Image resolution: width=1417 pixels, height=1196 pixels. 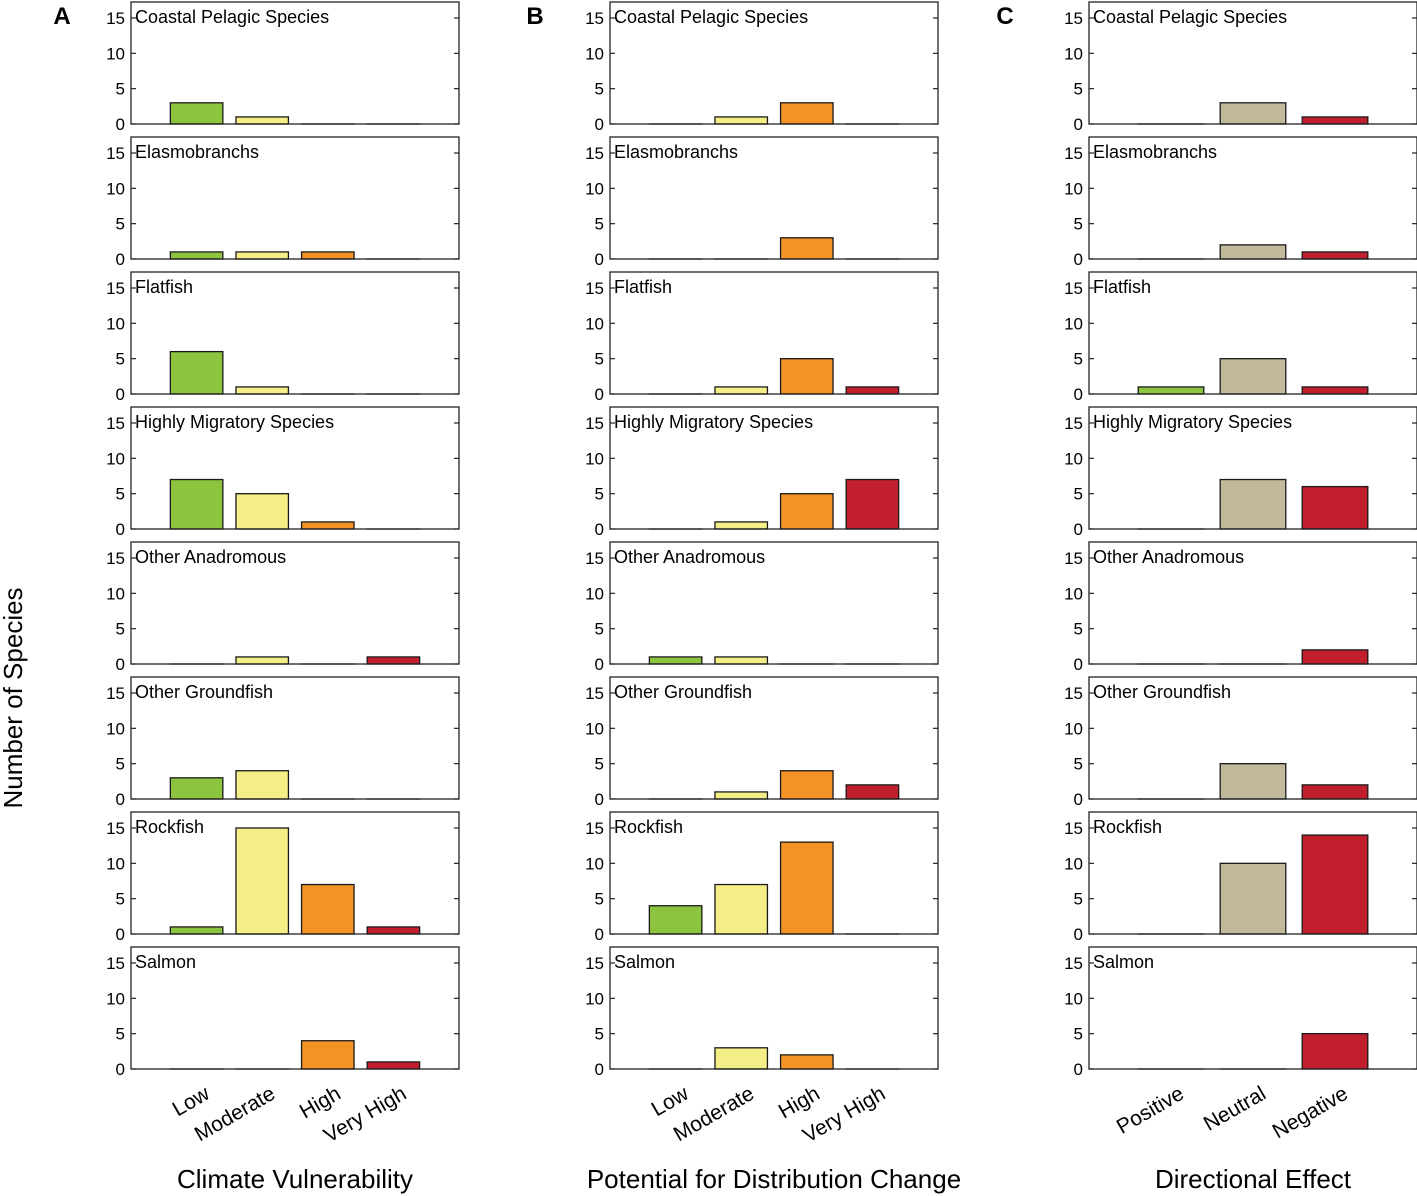 I want to click on group-label: Rockfish, so click(x=169, y=827).